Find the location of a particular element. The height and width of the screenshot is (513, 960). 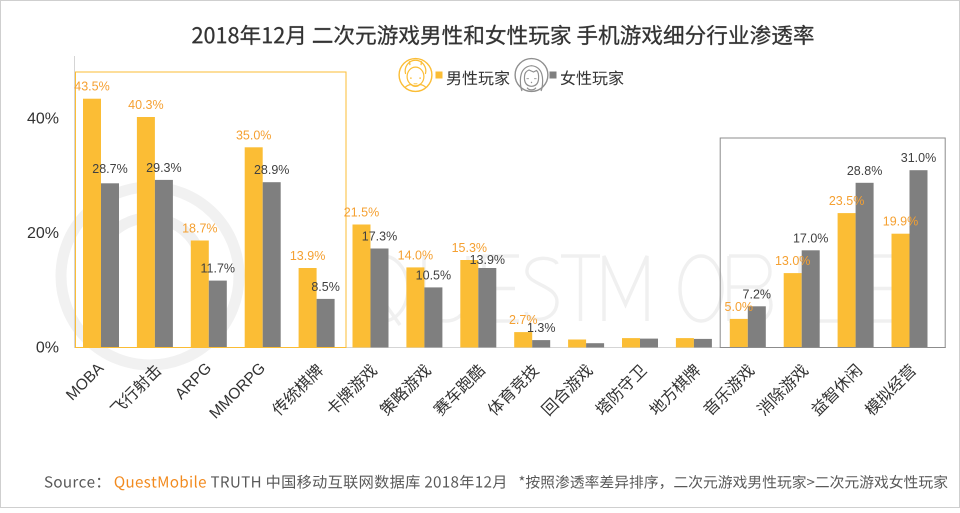

svg-text: 10.5% is located at coordinates (433, 275).